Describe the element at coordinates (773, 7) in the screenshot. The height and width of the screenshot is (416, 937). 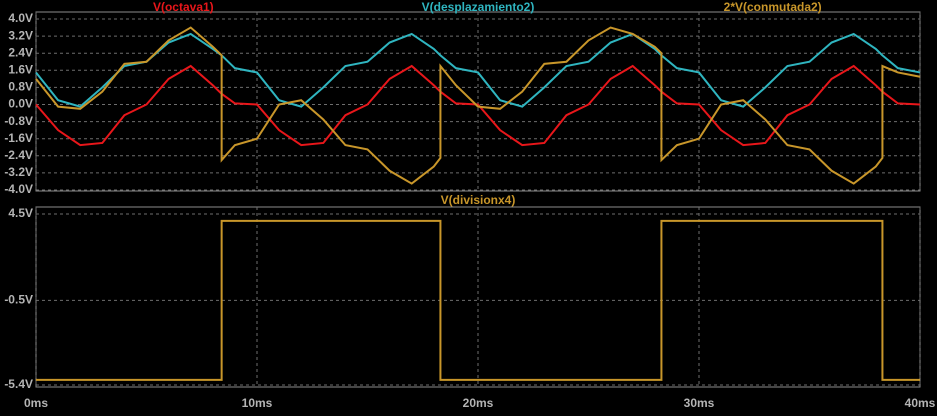
I see `legend-label: 2*V(conmutada2)` at that location.